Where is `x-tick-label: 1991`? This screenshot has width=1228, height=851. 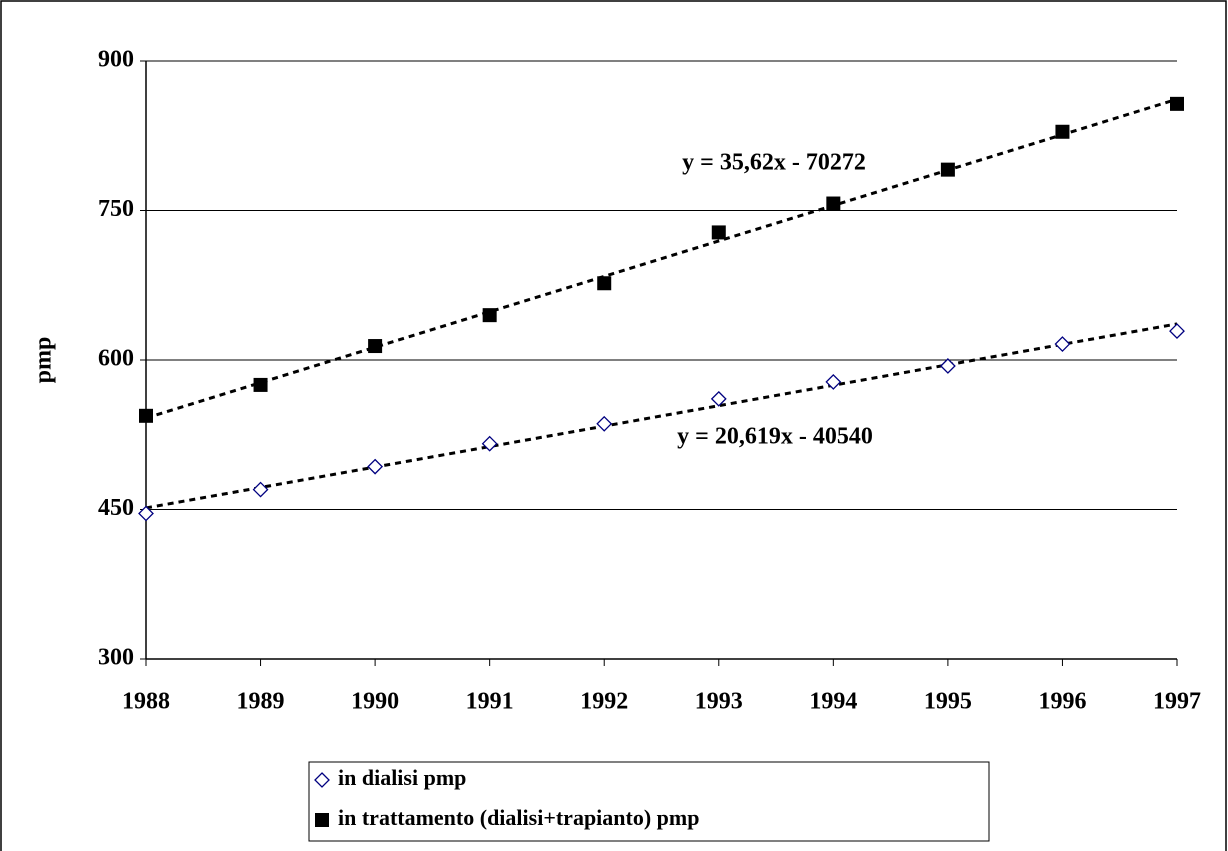
x-tick-label: 1991 is located at coordinates (490, 702).